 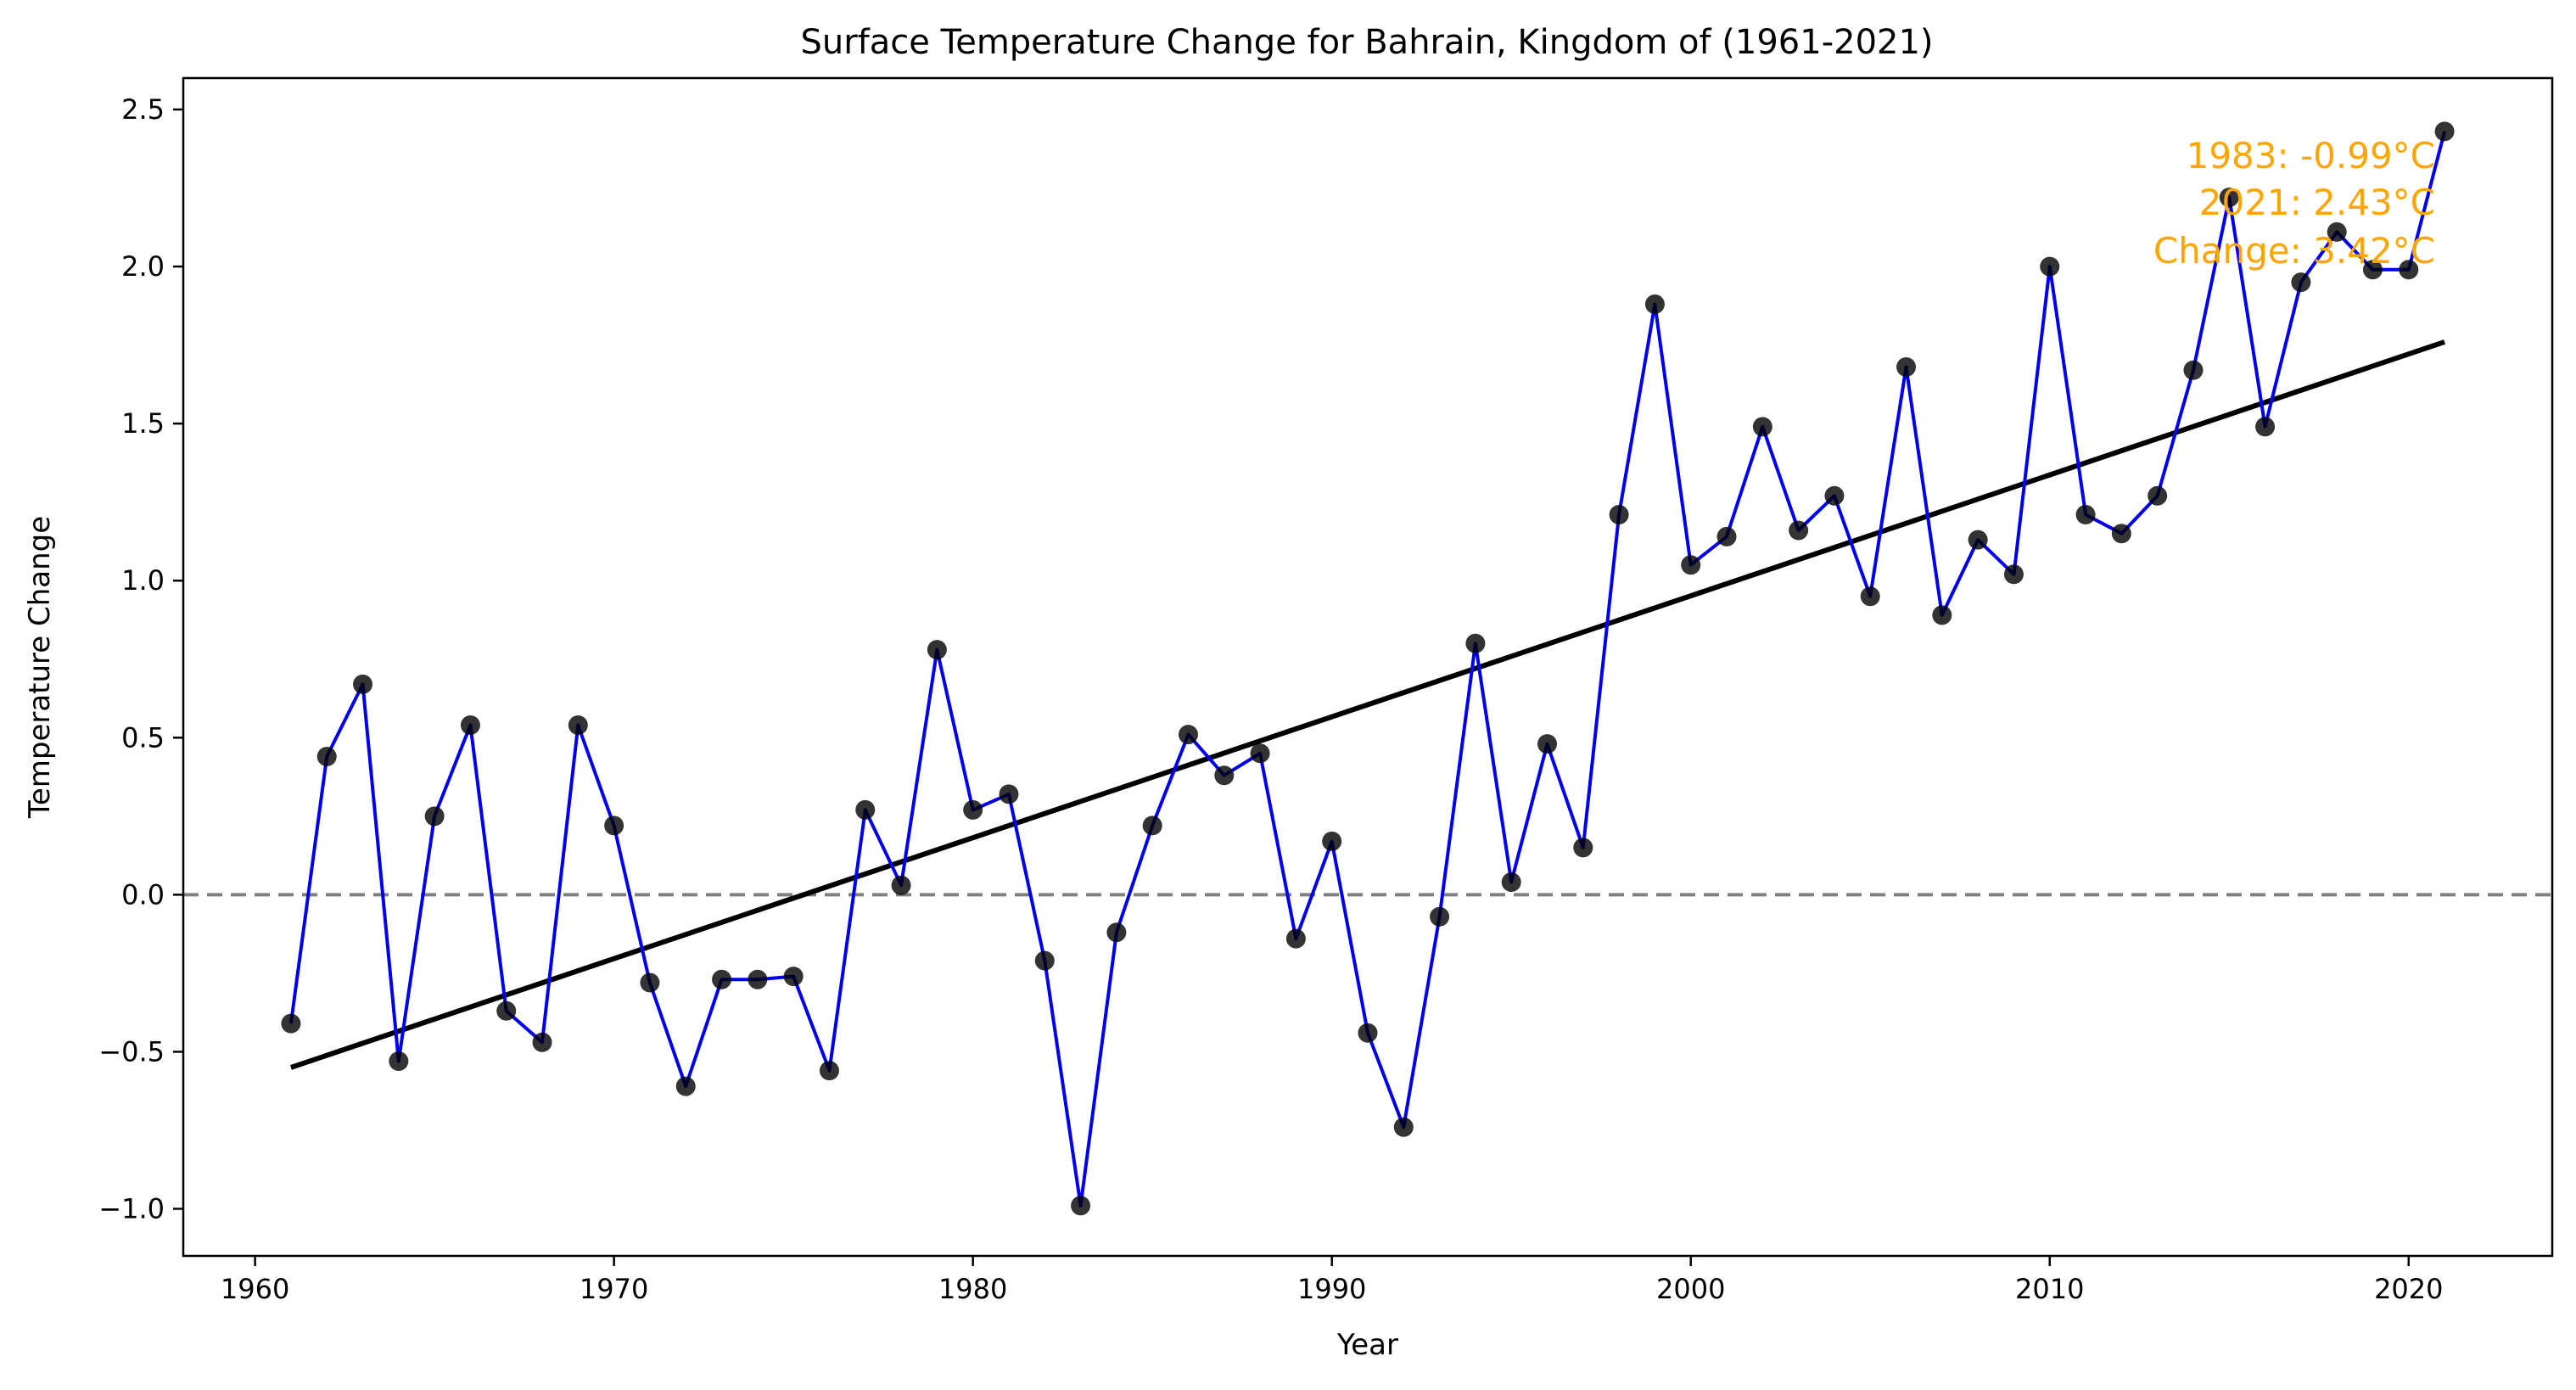 I want to click on x-tick-label: 2000, so click(x=1690, y=1289).